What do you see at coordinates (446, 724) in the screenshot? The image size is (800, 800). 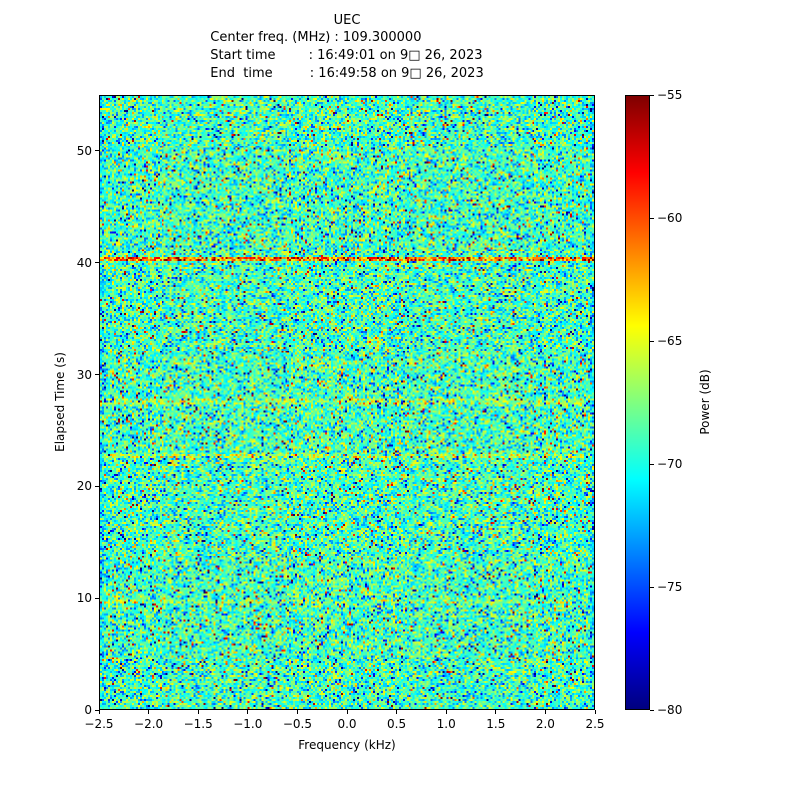 I see `x-tick-label: 1.0` at bounding box center [446, 724].